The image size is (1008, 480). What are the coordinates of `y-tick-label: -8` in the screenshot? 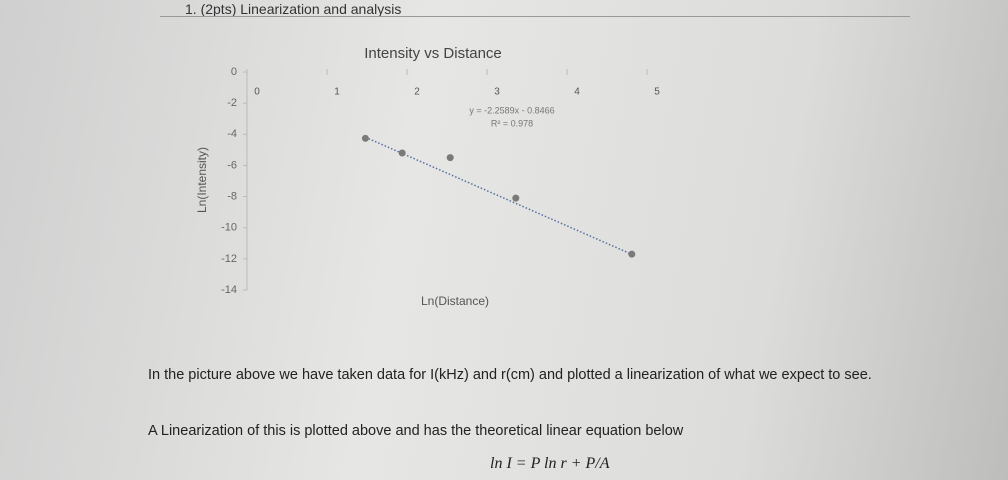 It's located at (232, 196).